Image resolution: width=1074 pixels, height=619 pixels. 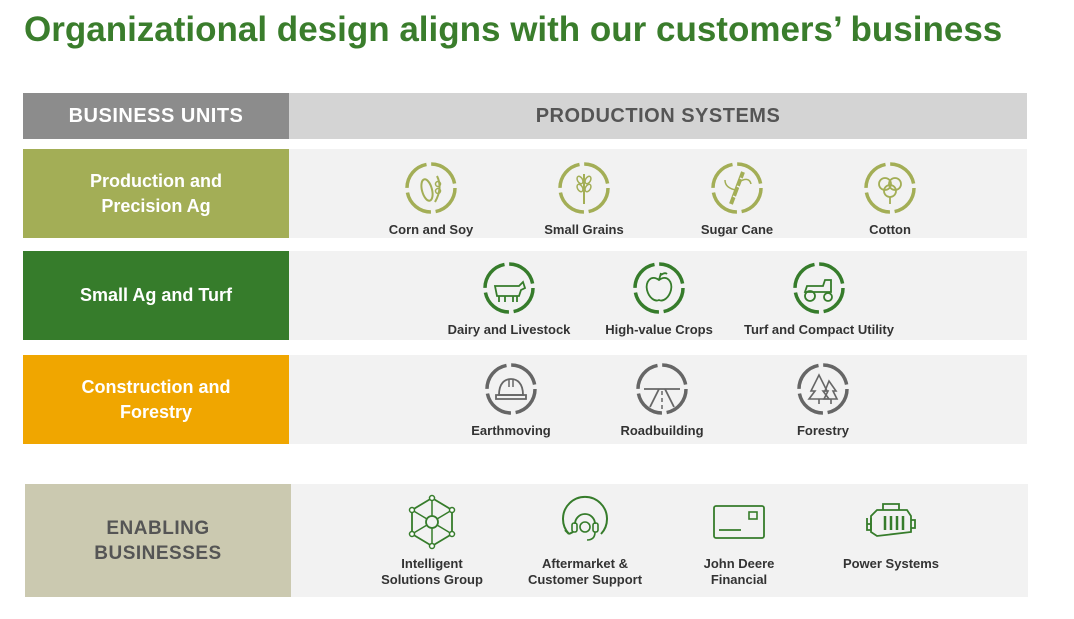 What do you see at coordinates (662, 430) in the screenshot?
I see `item-label: Roadbuilding` at bounding box center [662, 430].